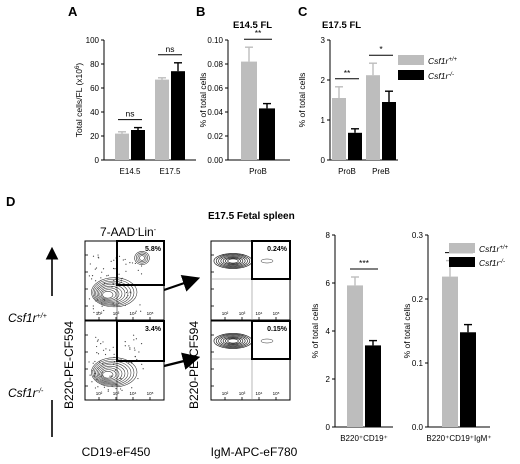 This screenshot has height=464, width=520. I want to click on y-tick-label: 20, so click(94, 136).